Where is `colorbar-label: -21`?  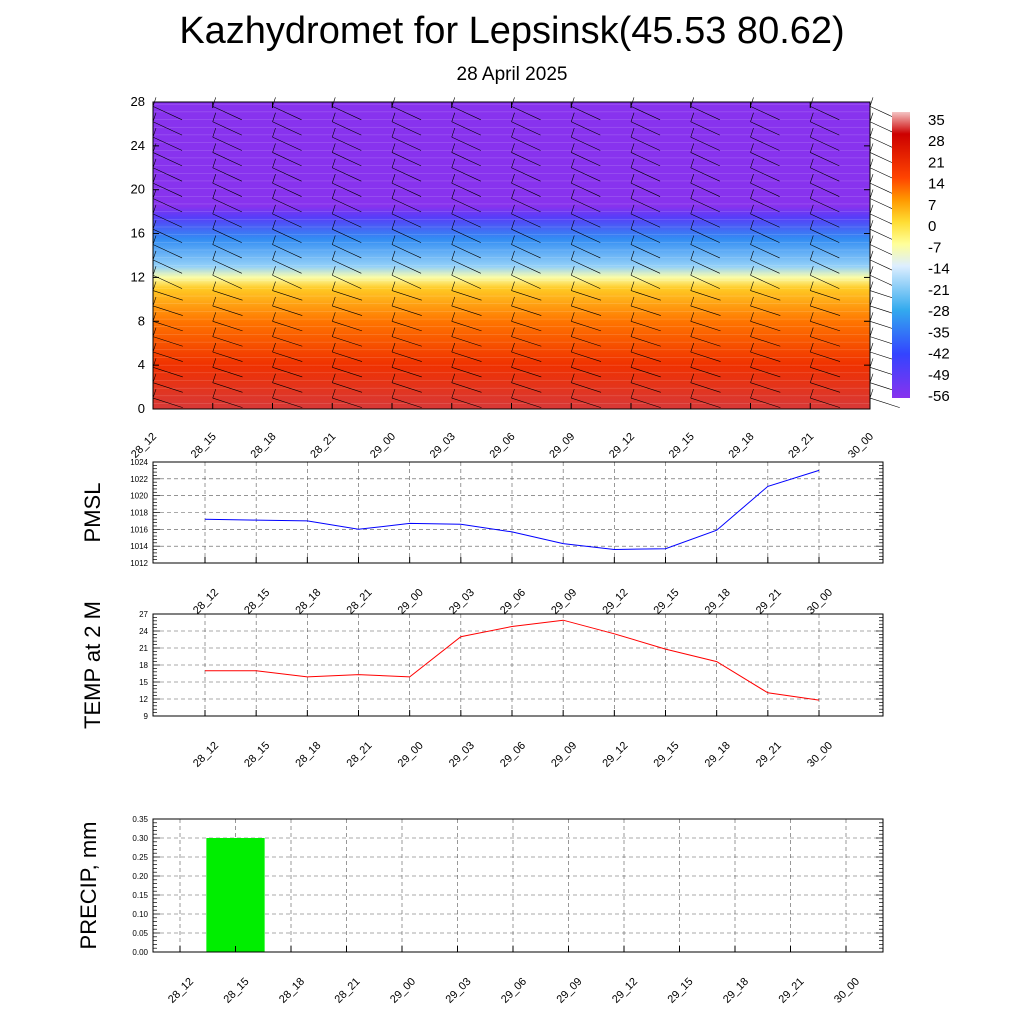 colorbar-label: -21 is located at coordinates (939, 290).